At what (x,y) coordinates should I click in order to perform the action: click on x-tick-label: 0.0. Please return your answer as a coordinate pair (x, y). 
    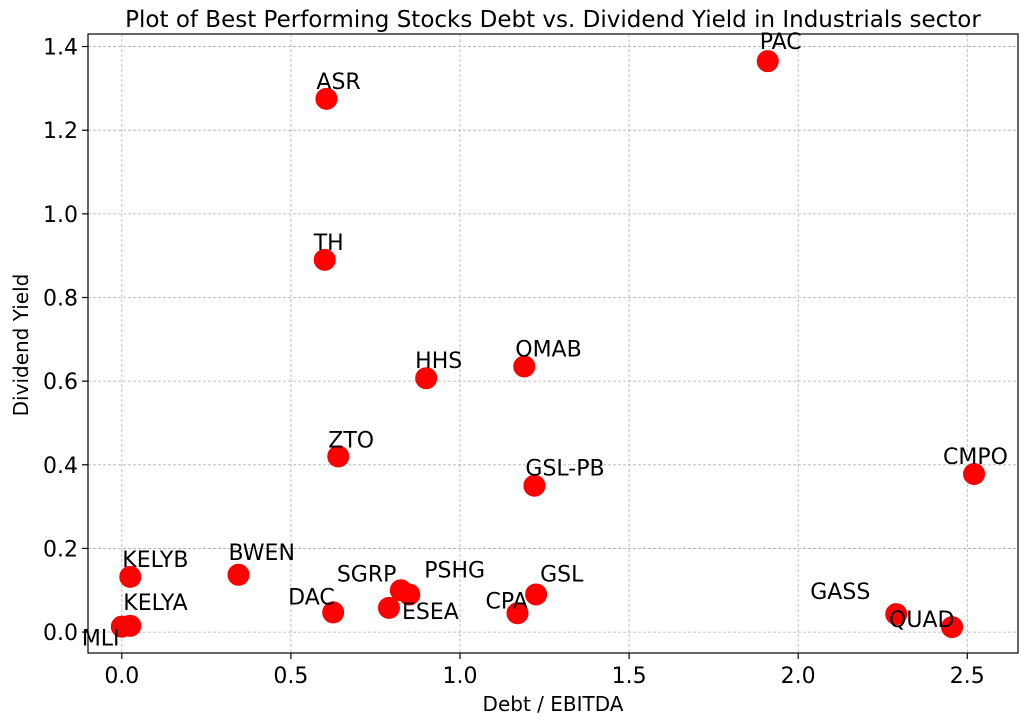
    Looking at the image, I should click on (121, 676).